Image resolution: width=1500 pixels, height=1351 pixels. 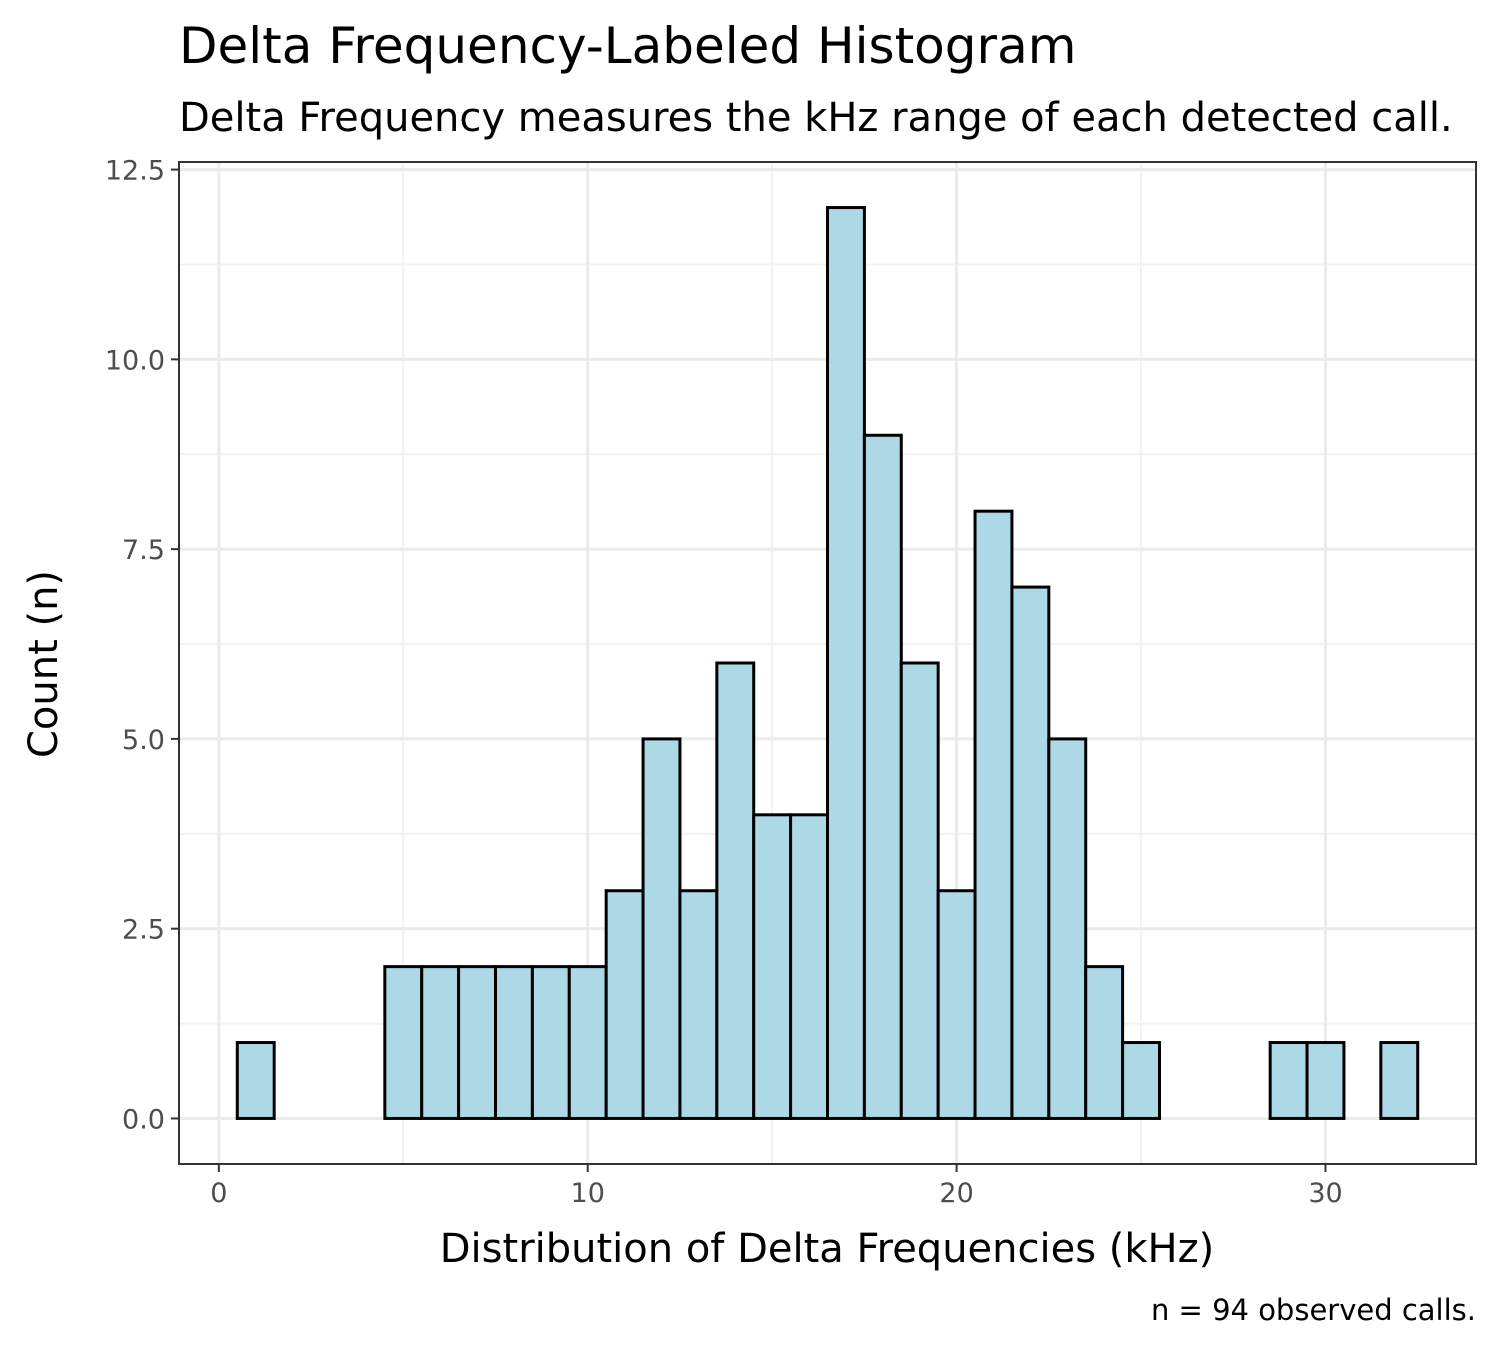 I want to click on y-tick-label: 7.5, so click(x=143, y=550).